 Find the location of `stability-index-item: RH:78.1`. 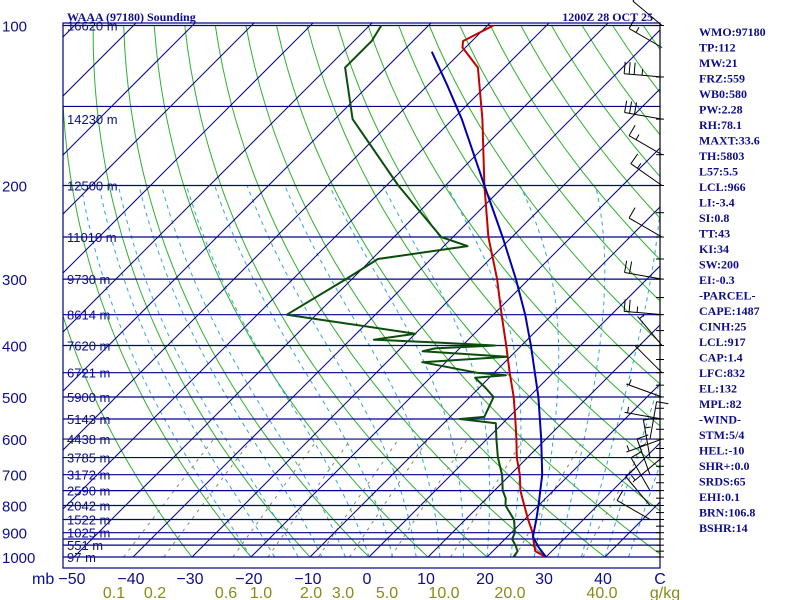

stability-index-item: RH:78.1 is located at coordinates (720, 125).